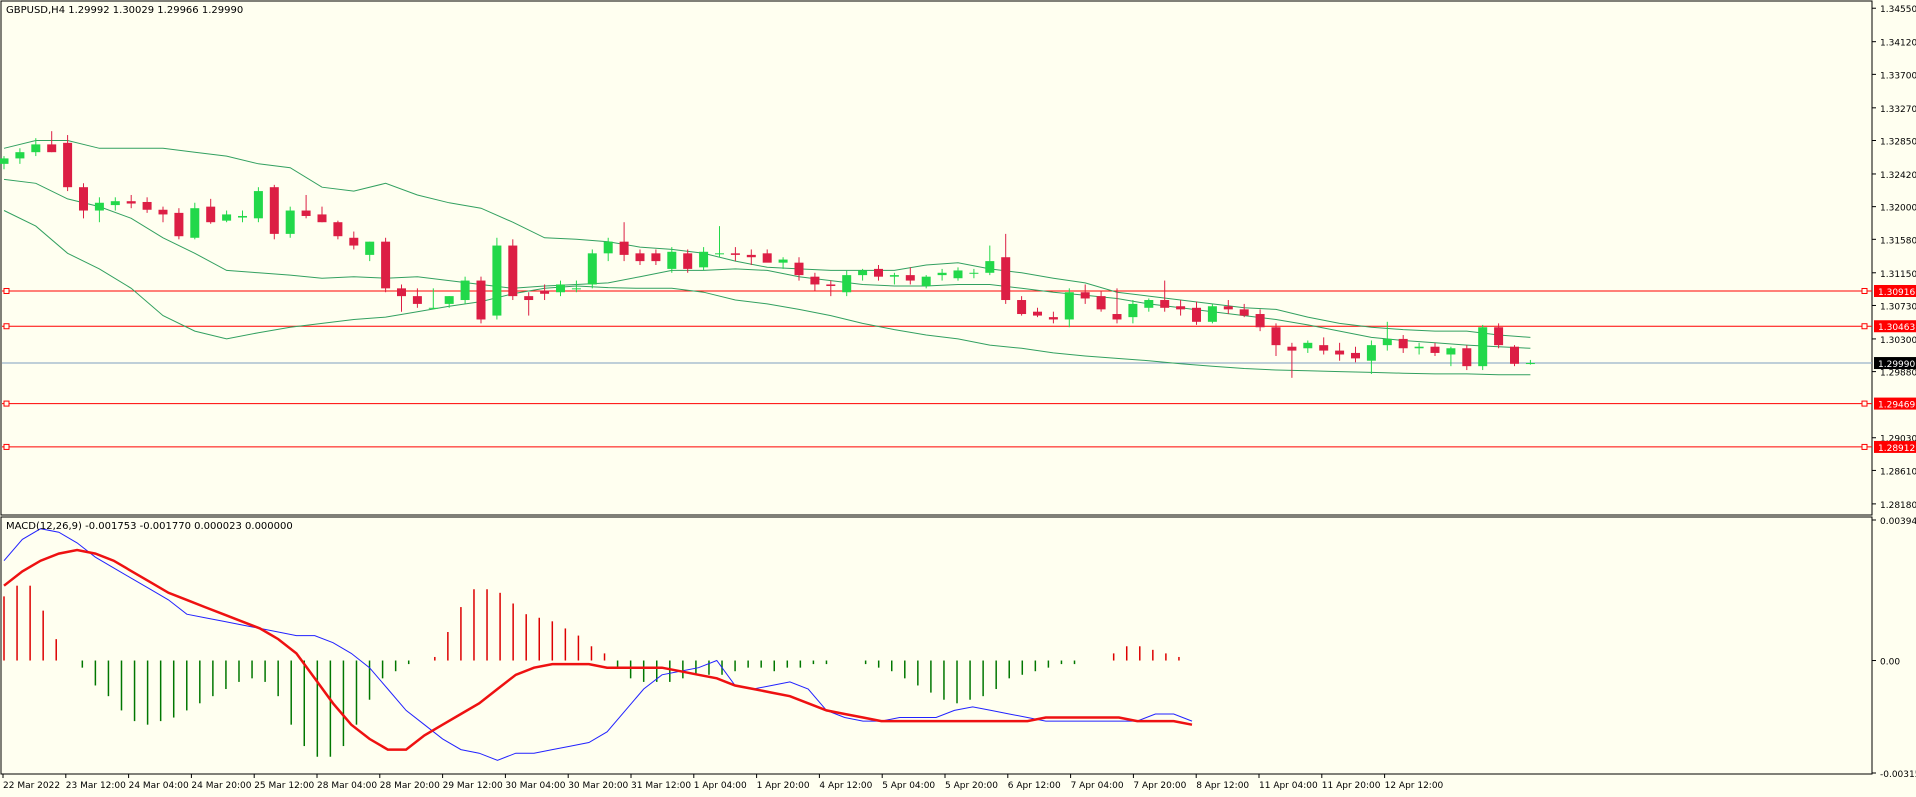 This screenshot has width=1916, height=797. I want to click on time-tick-label: 25 Mar 12:00, so click(284, 786).